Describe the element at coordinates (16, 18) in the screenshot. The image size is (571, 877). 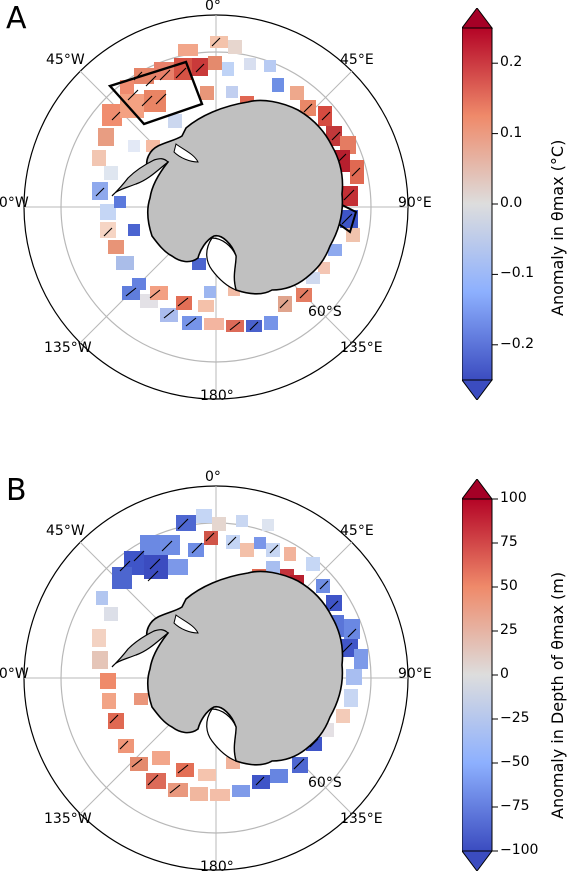
I see `panel-letter: A` at that location.